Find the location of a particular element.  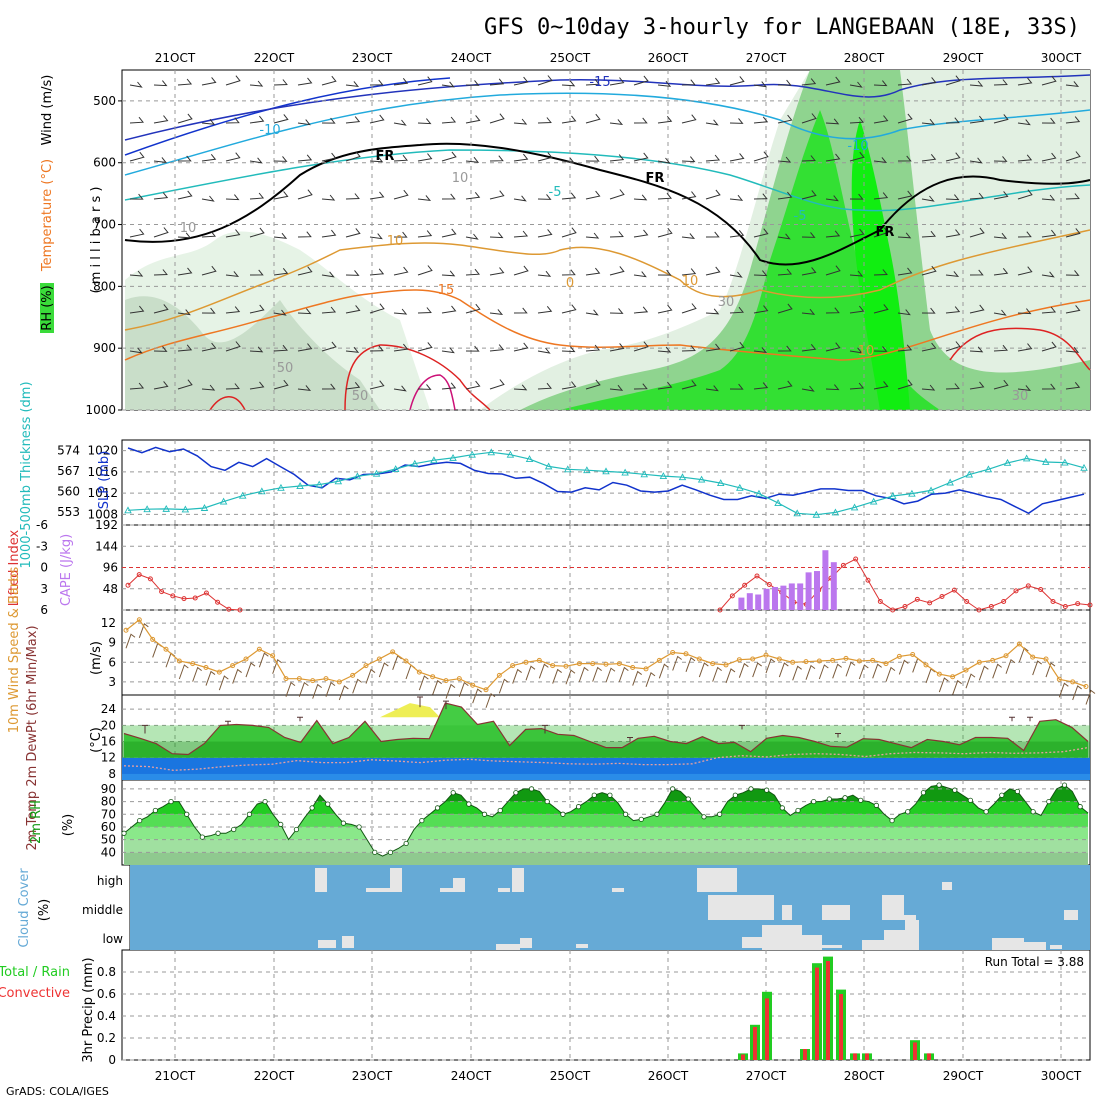

precip-convective-bar is located at coordinates (855, 1056).